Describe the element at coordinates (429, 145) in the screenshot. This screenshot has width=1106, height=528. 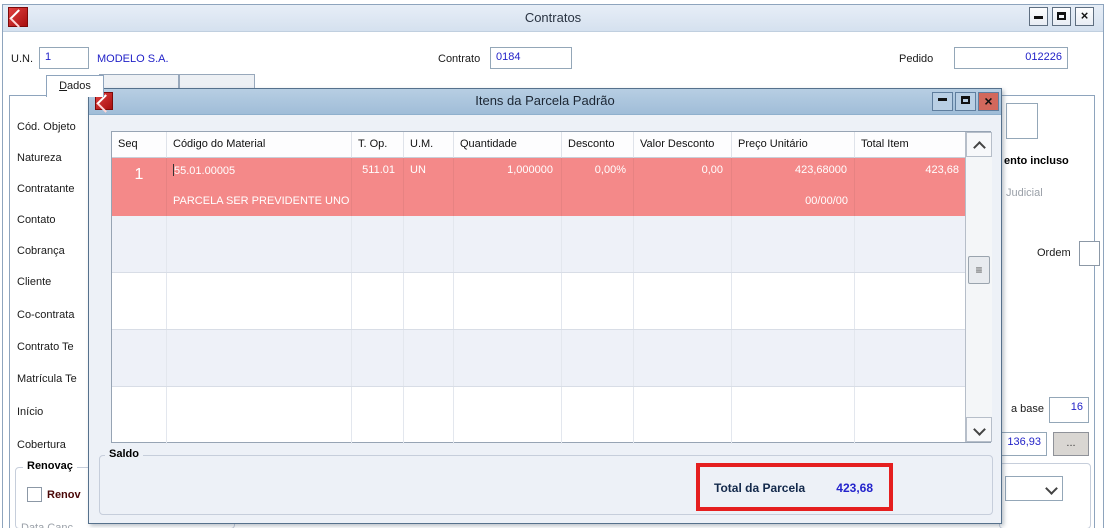
I see `col-um: U.M.` at that location.